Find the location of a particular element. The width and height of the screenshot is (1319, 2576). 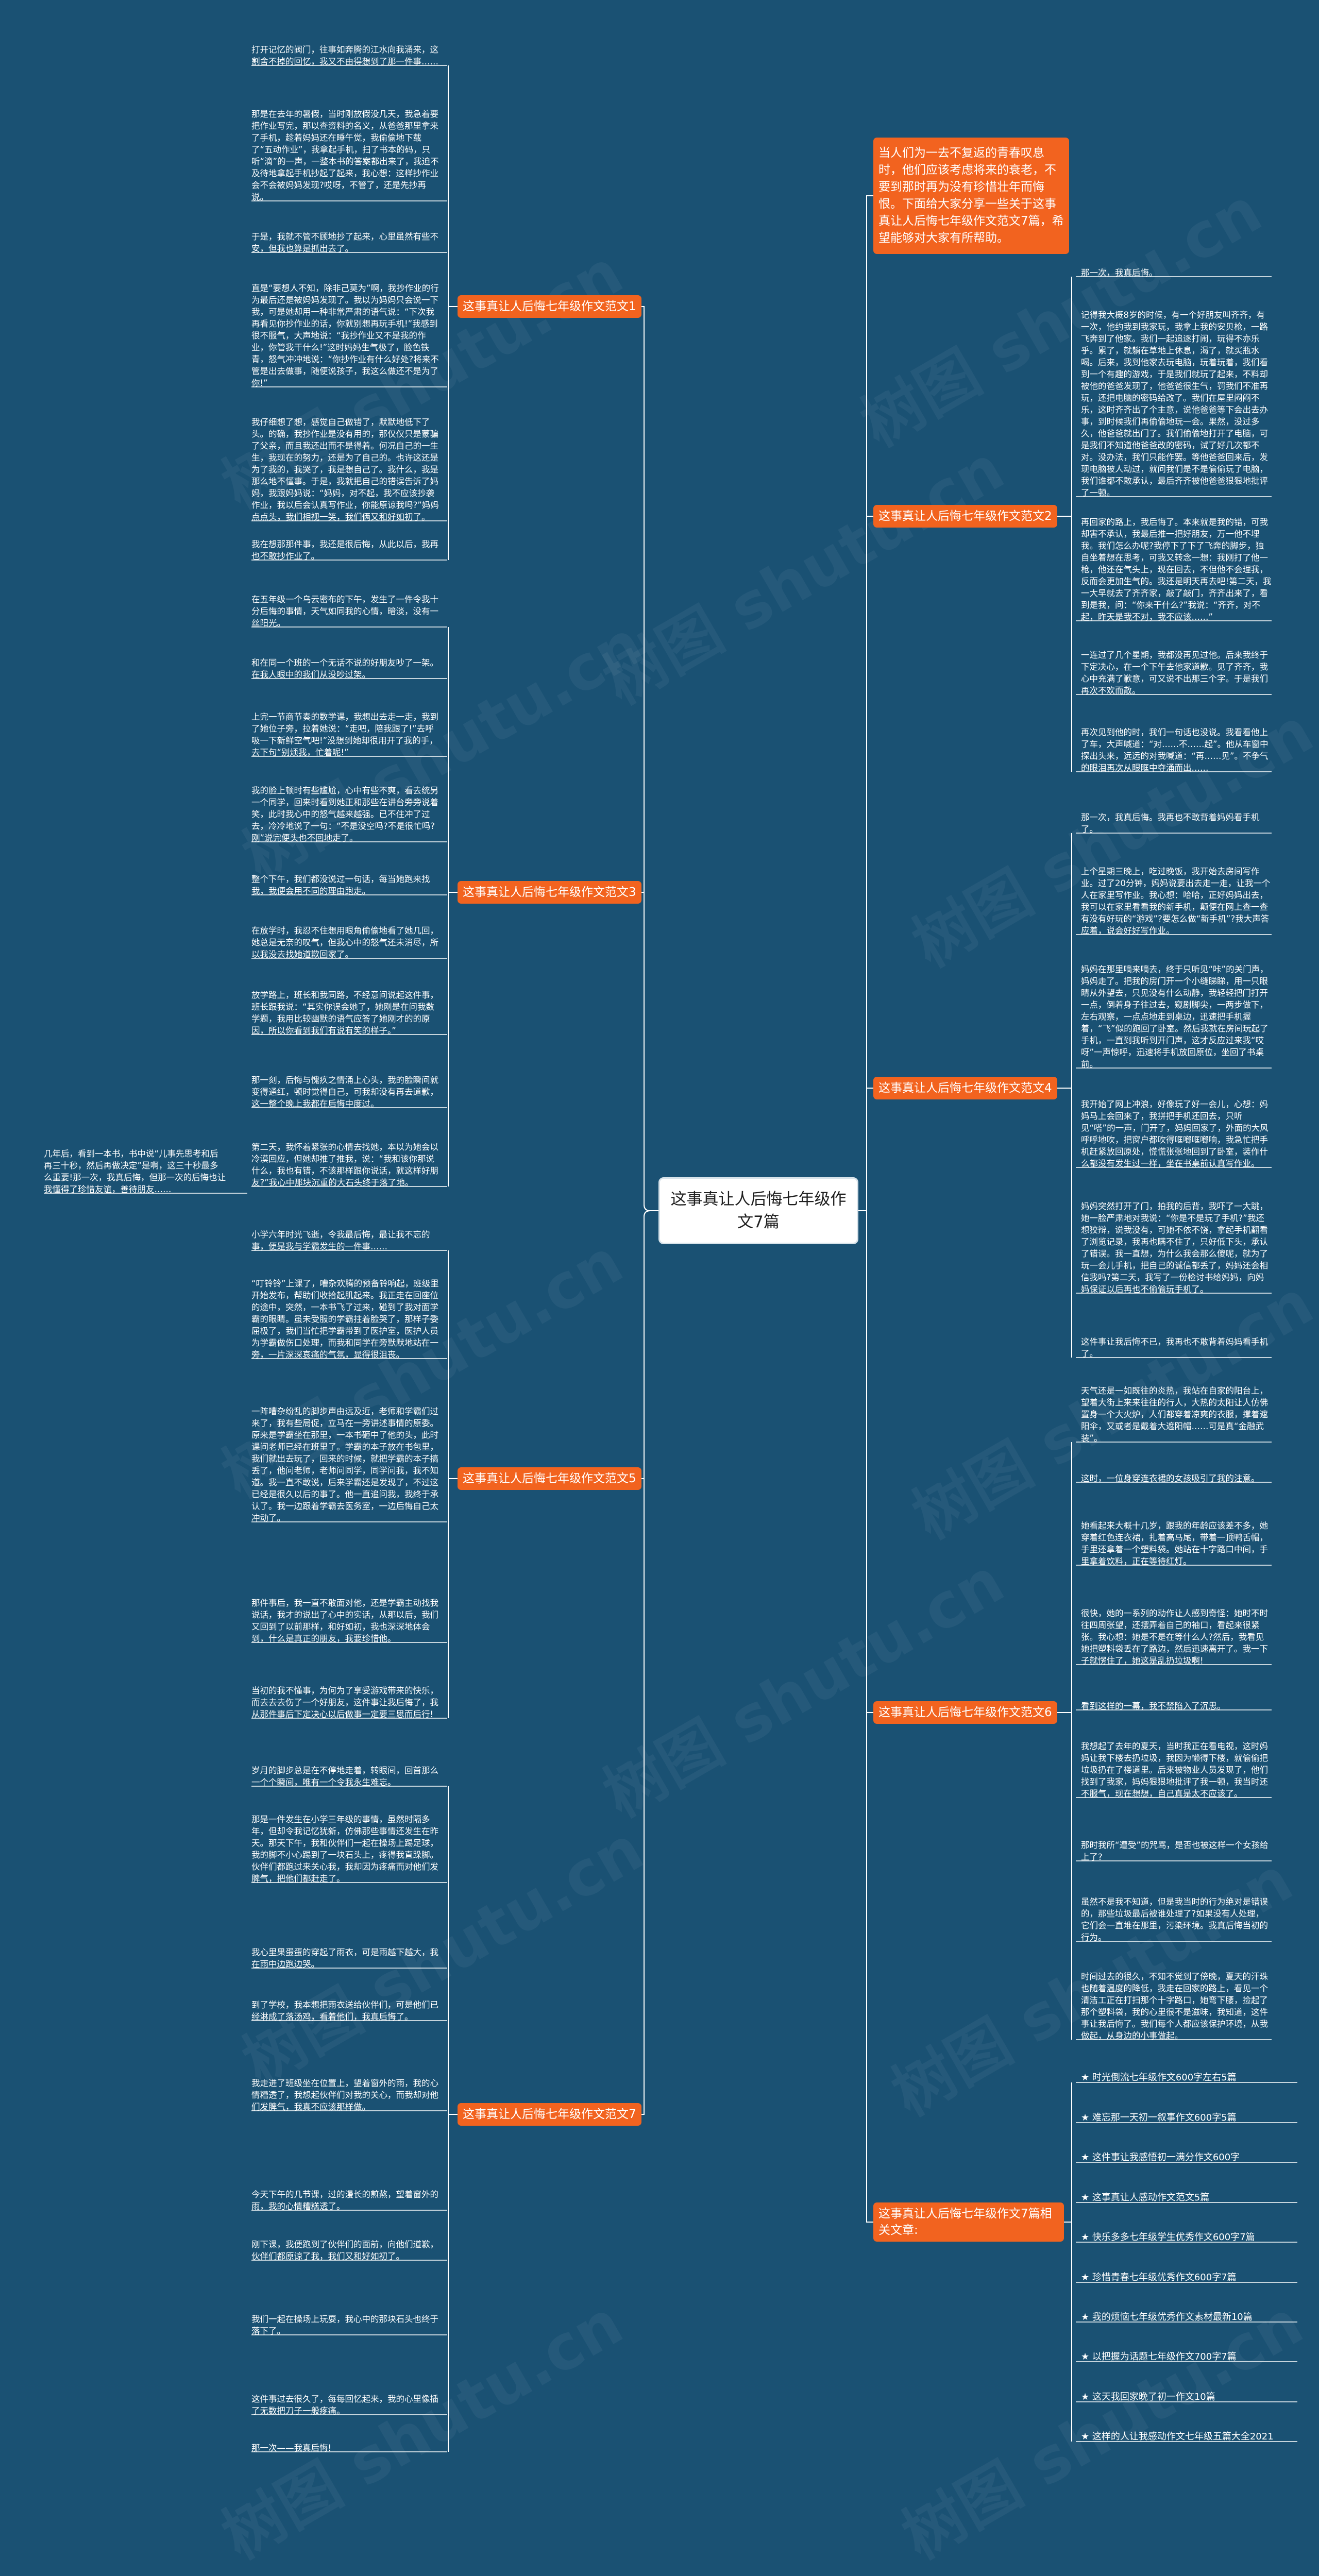

branch-essay-4: 这事真让人后悔七年级作文范文4 is located at coordinates (965, 1088).